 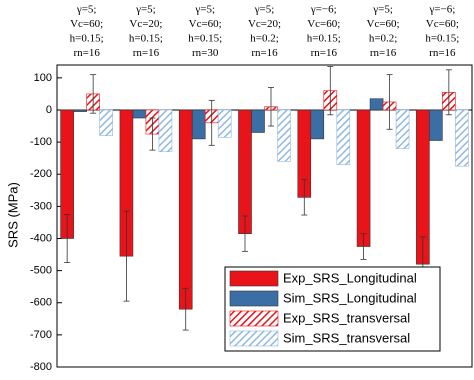 I want to click on legend-label: Sim_SRS_transversal, so click(x=346, y=337).